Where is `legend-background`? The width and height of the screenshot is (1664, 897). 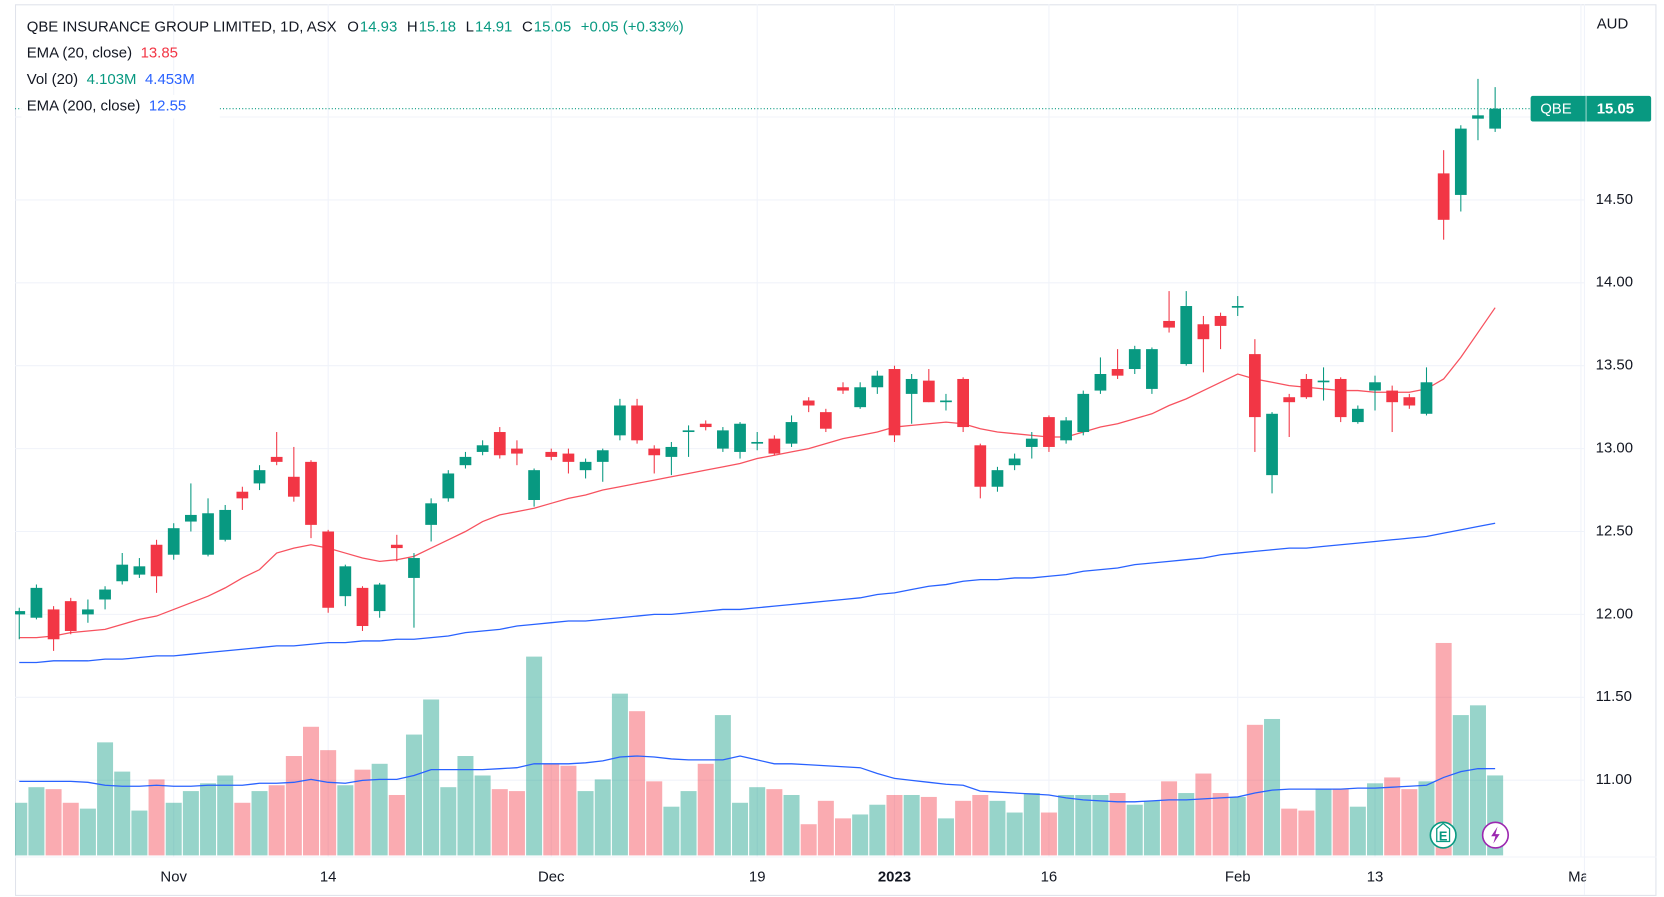 legend-background is located at coordinates (120, 106).